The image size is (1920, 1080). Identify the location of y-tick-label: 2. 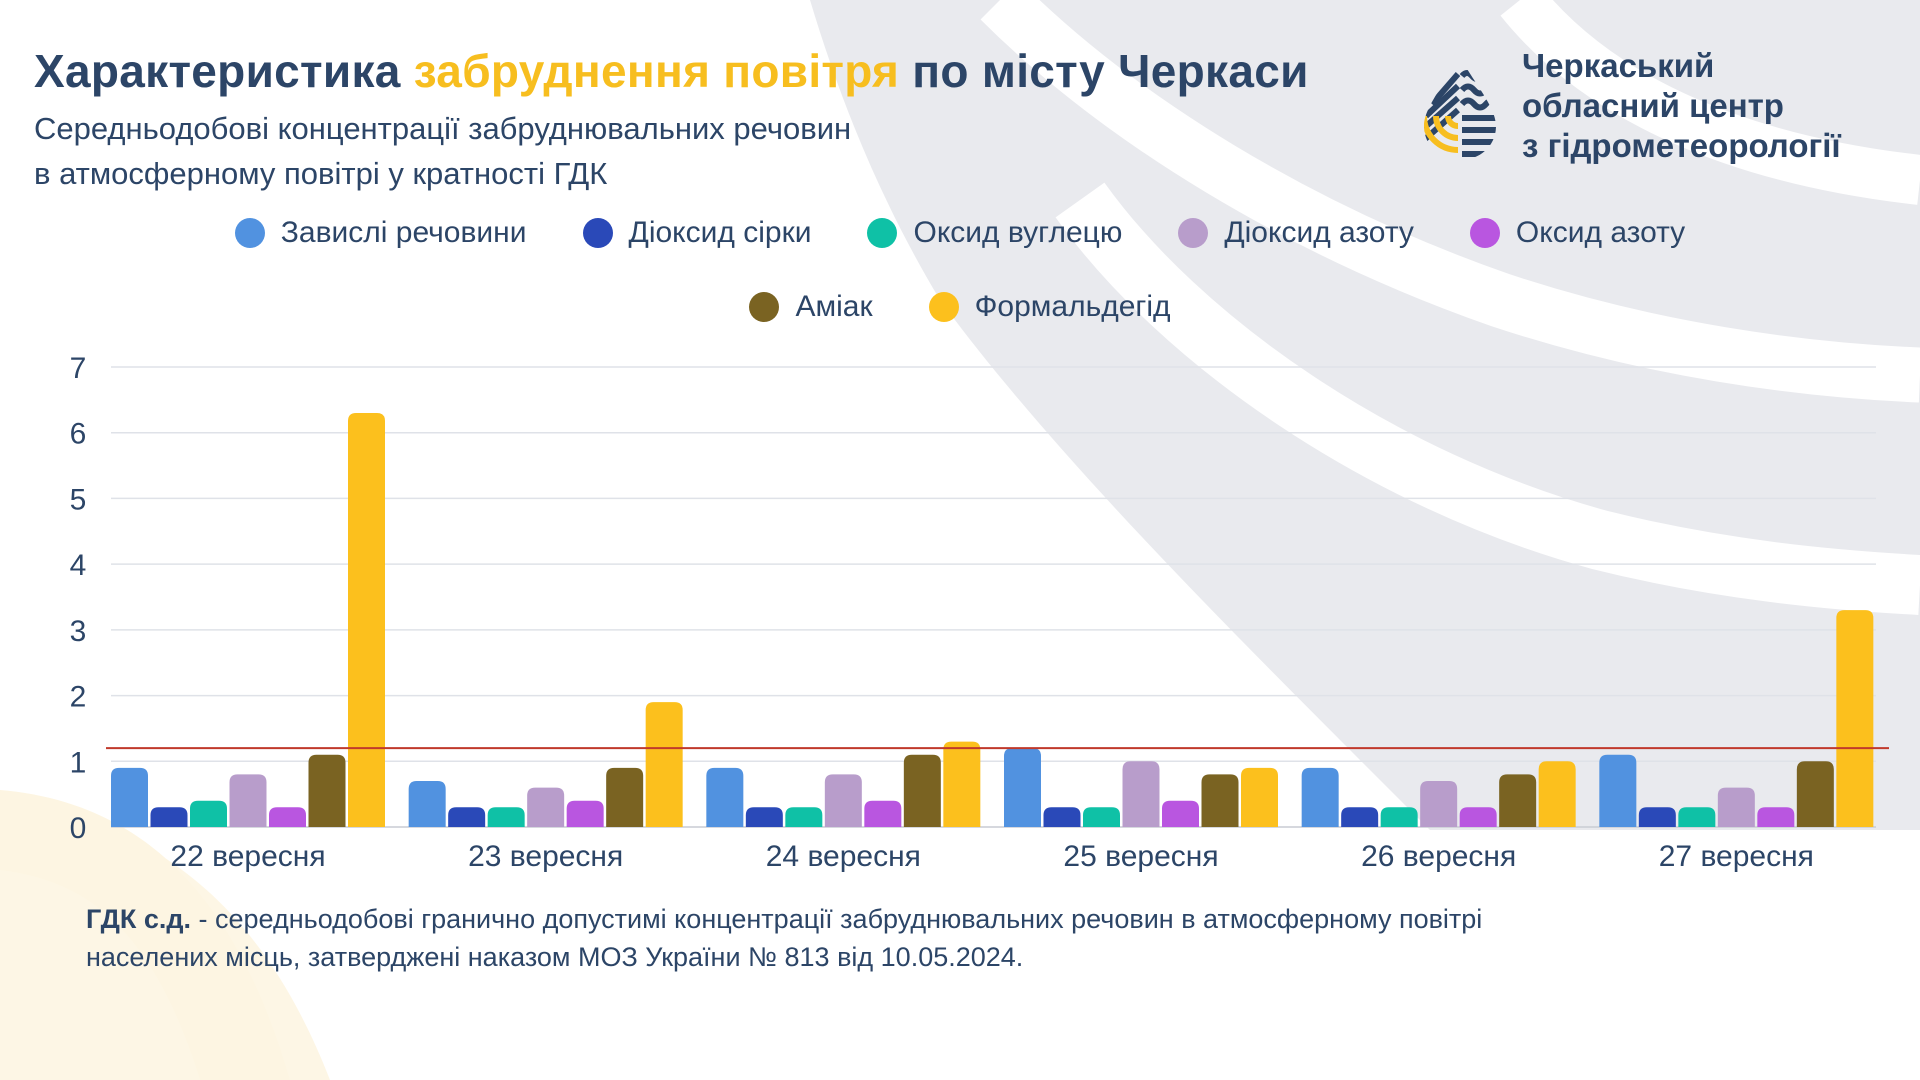
(78, 697).